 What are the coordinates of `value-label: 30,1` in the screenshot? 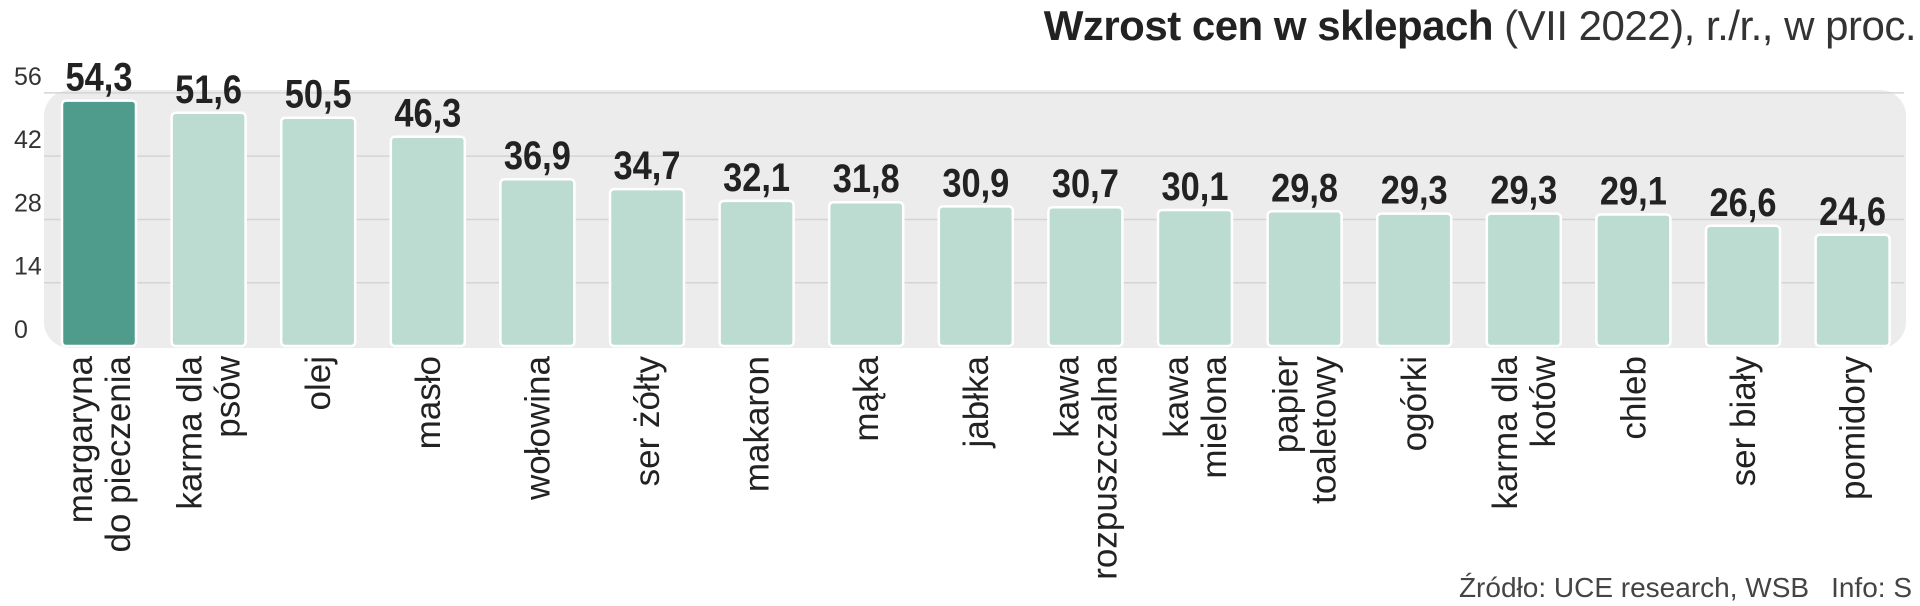 It's located at (1195, 185).